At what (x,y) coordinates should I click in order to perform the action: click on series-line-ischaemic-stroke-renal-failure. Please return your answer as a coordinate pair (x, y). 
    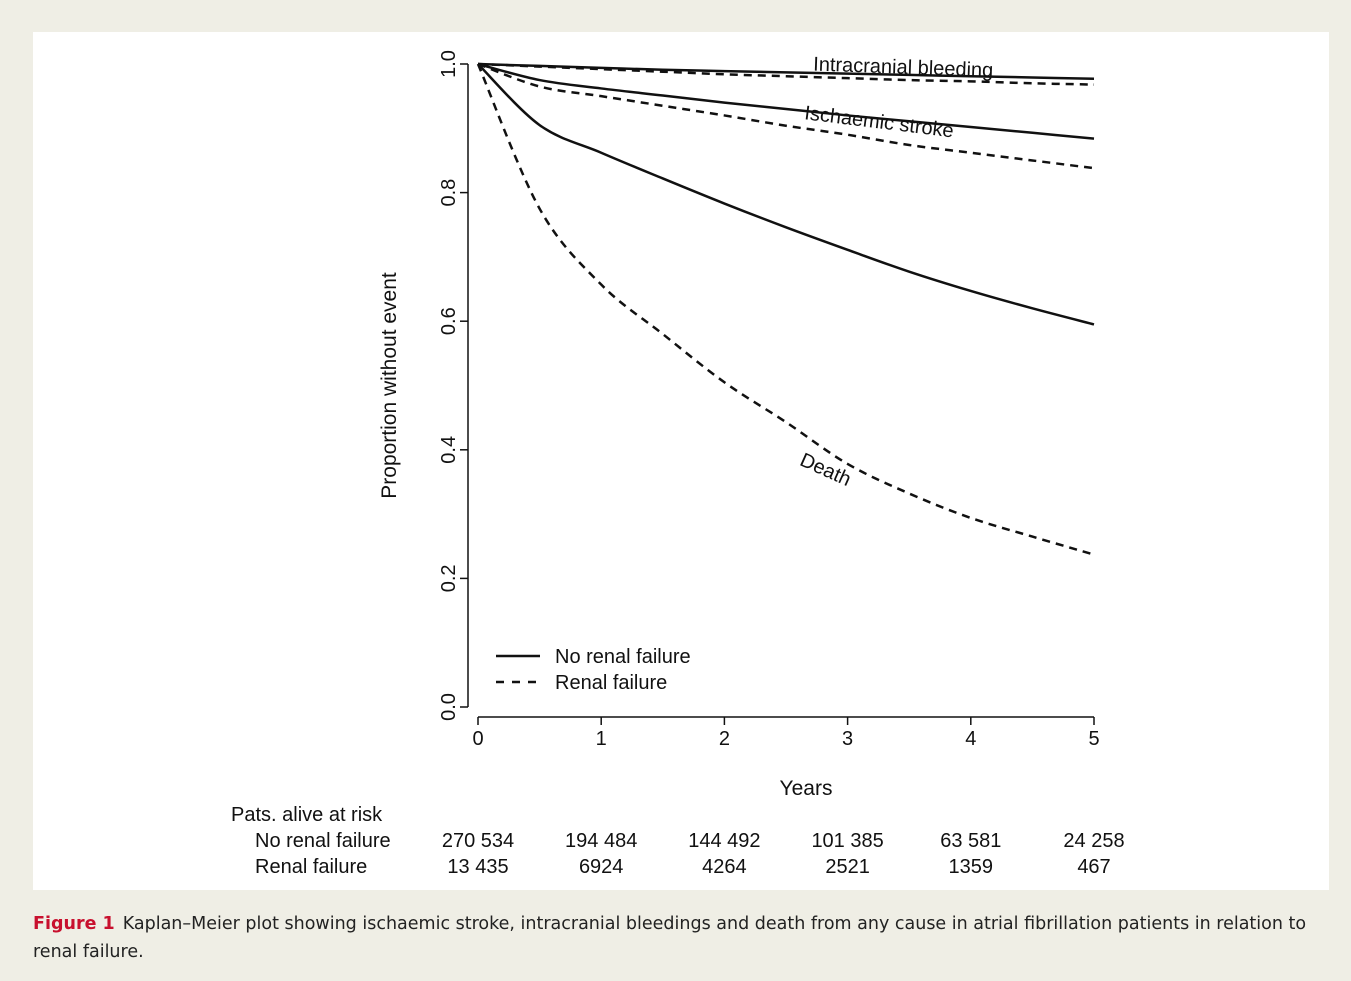
    Looking at the image, I should click on (786, 116).